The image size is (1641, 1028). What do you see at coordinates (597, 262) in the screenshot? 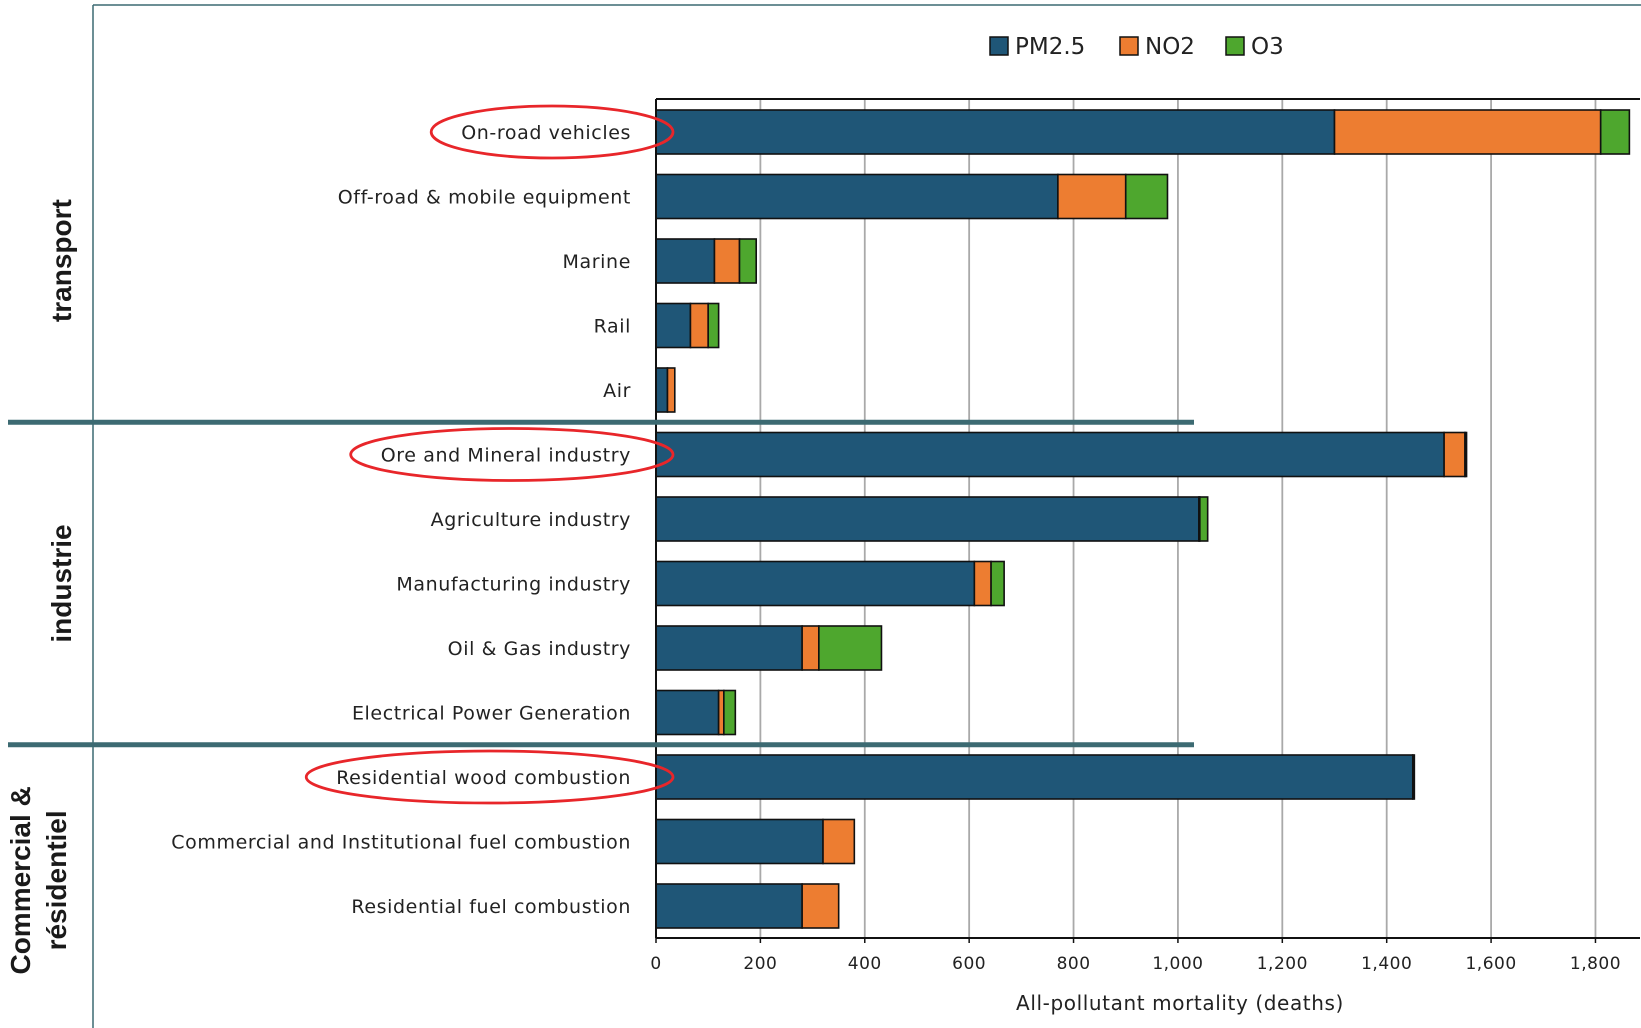
I see `category-label: Marine` at bounding box center [597, 262].